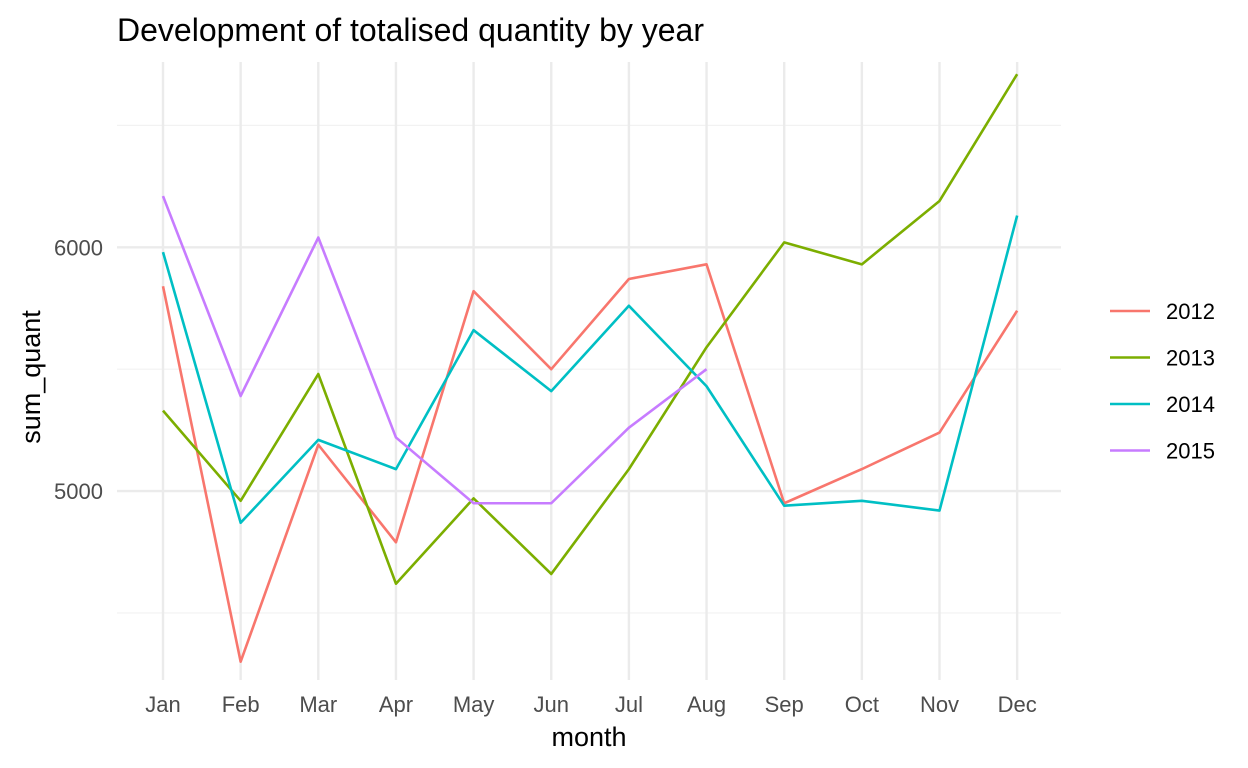 This screenshot has width=1248, height=768. I want to click on x-tick-label: Nov, so click(939, 704).